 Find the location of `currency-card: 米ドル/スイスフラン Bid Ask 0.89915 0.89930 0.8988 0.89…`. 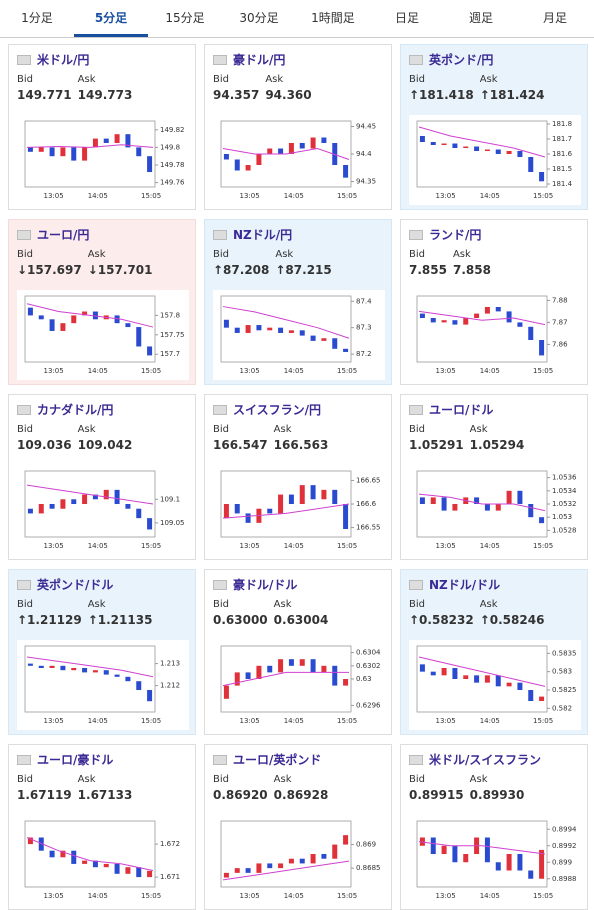

currency-card: 米ドル/スイスフラン Bid Ask 0.89915 0.89930 0.8988 0.89… is located at coordinates (494, 827).